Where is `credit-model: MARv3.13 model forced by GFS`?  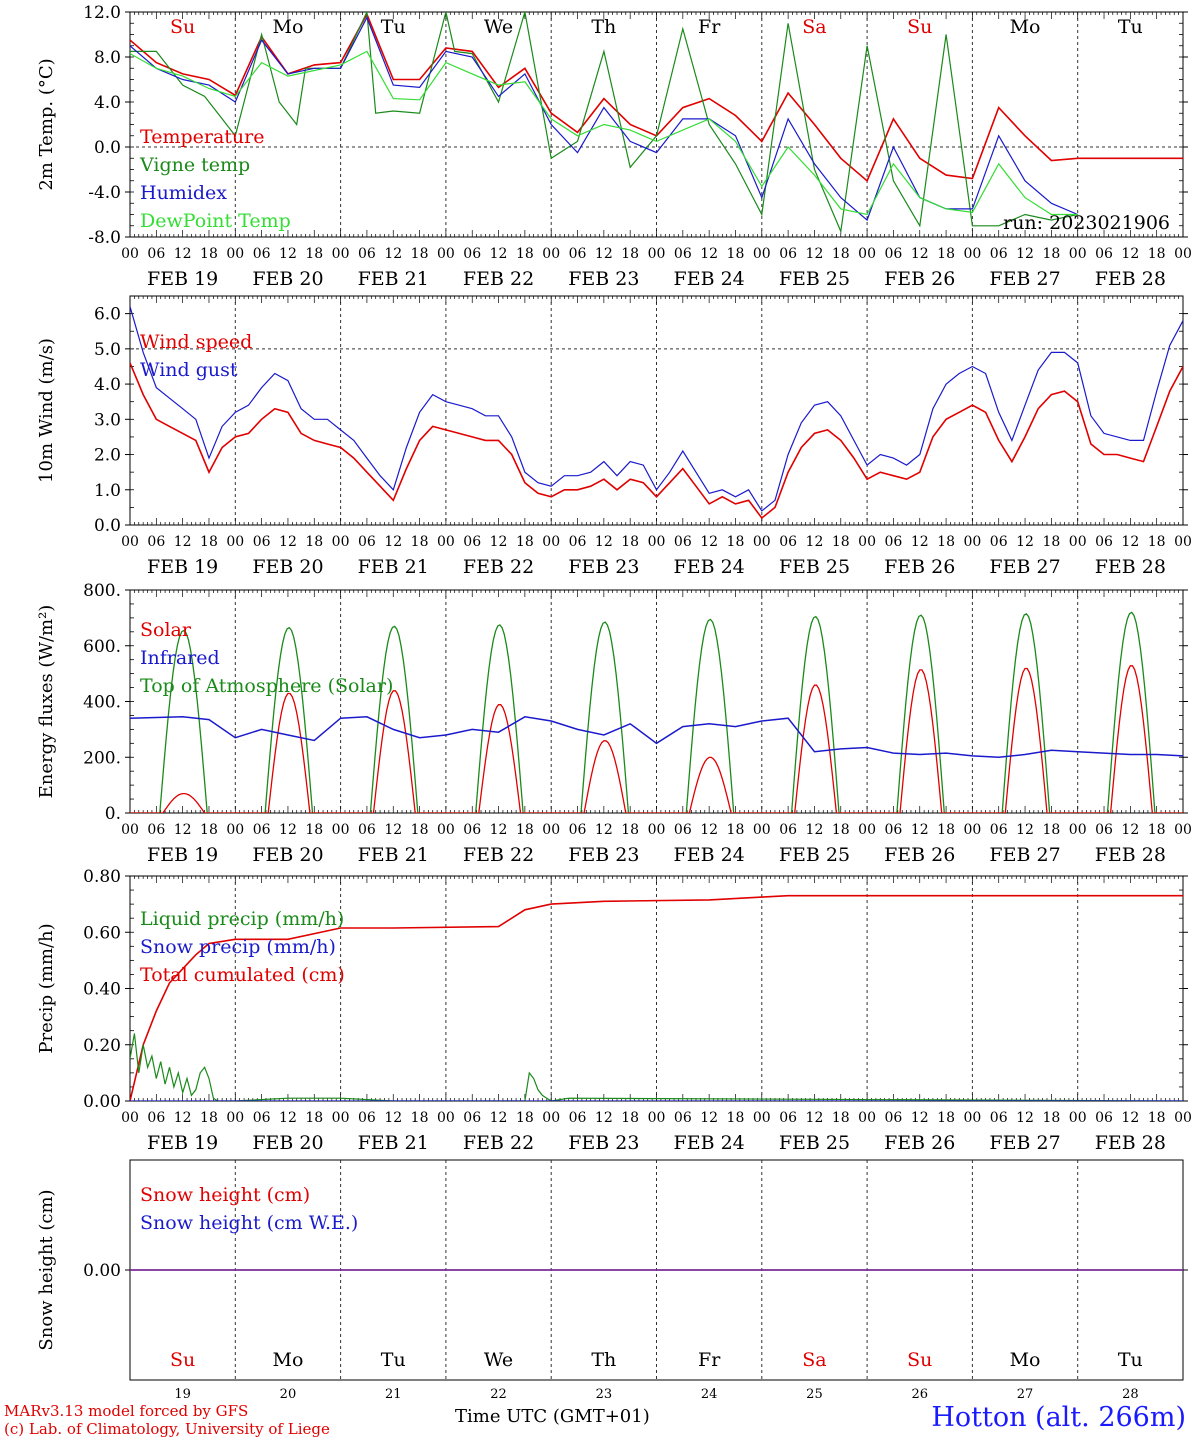 credit-model: MARv3.13 model forced by GFS is located at coordinates (126, 1411).